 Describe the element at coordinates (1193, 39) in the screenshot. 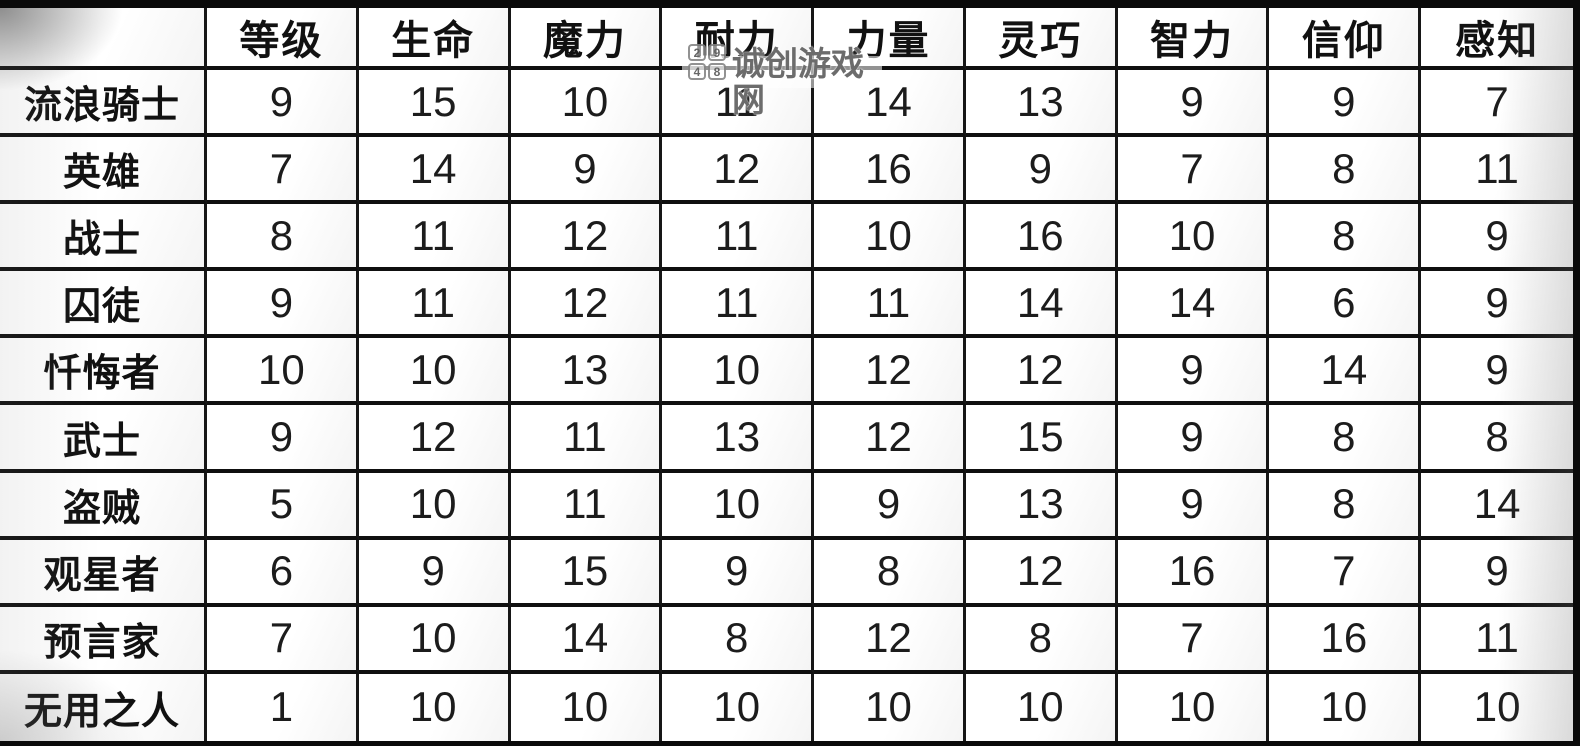

I see `column-header: 智力` at that location.